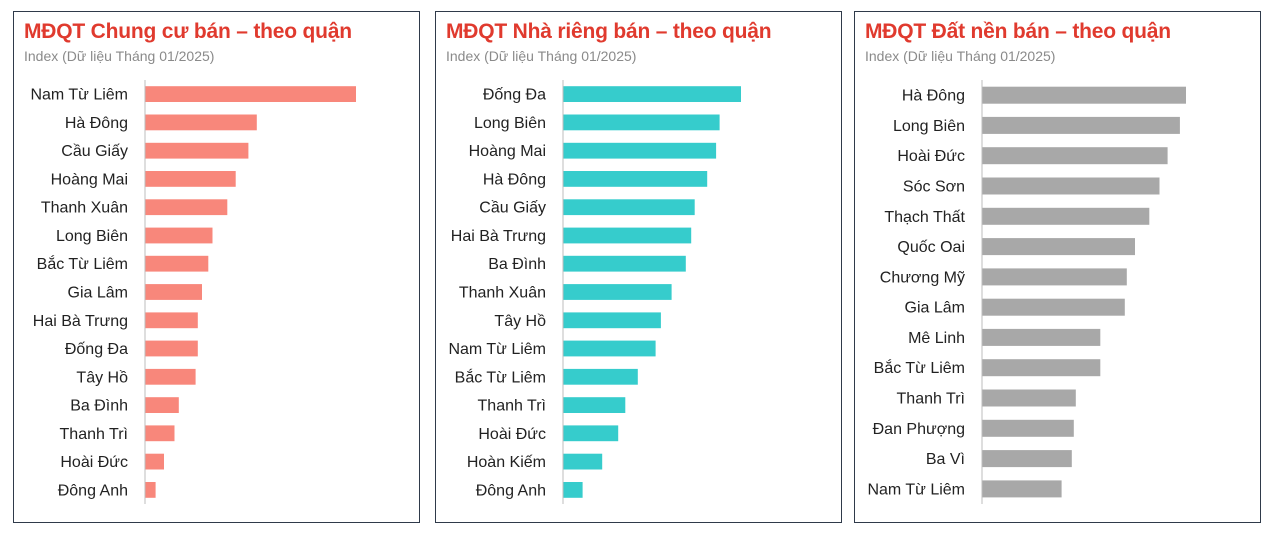 Image resolution: width=1277 pixels, height=534 pixels. I want to click on category-label: Chương Mỹ, so click(922, 277).